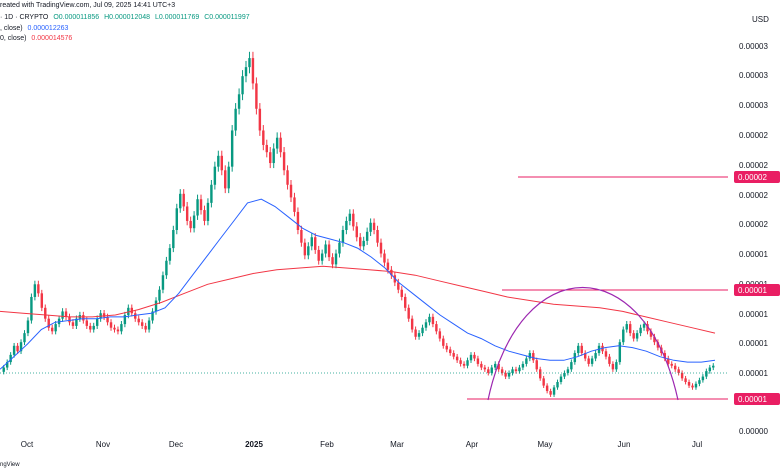 This screenshot has height=470, width=780. Describe the element at coordinates (13, 38) in the screenshot. I see `ma200-label: 0, close)` at that location.